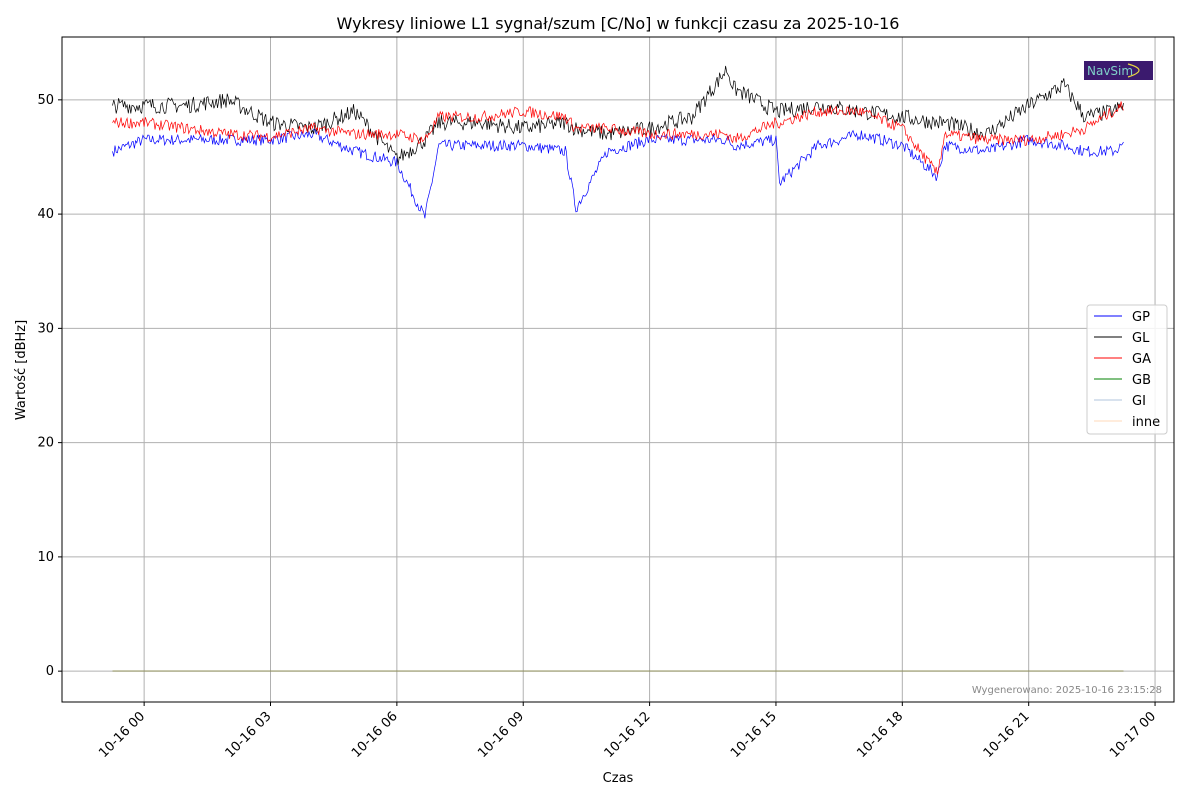 The height and width of the screenshot is (804, 1200). I want to click on x-tick-label: 10-17 00, so click(1133, 735).